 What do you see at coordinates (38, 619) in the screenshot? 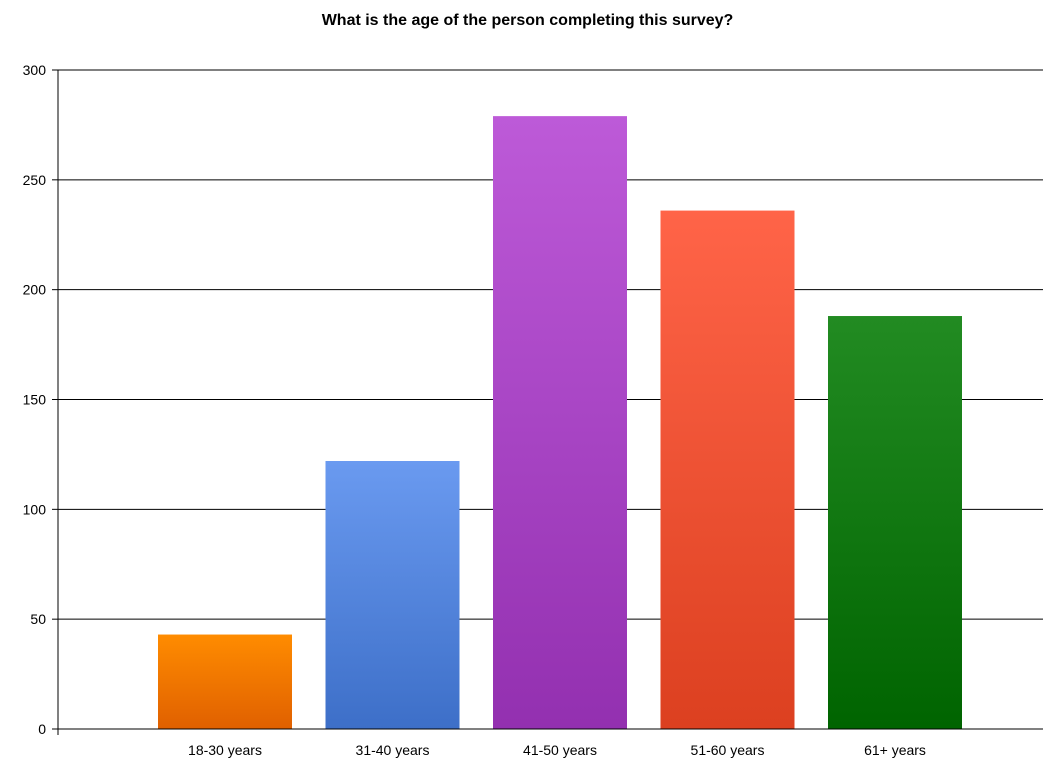
I see `y-tick-label: 50` at bounding box center [38, 619].